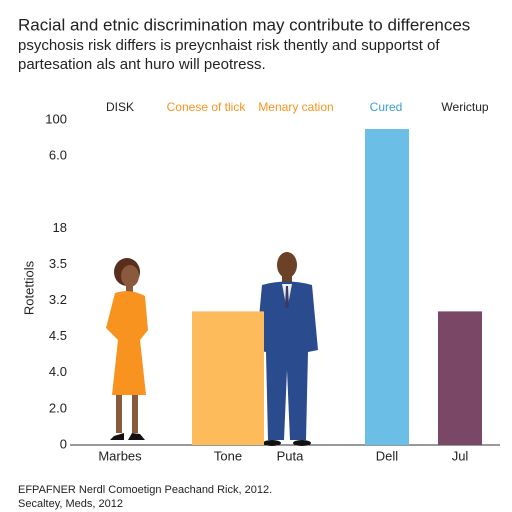 This screenshot has width=512, height=512. Describe the element at coordinates (295, 107) in the screenshot. I see `column-header: Menary cation` at that location.